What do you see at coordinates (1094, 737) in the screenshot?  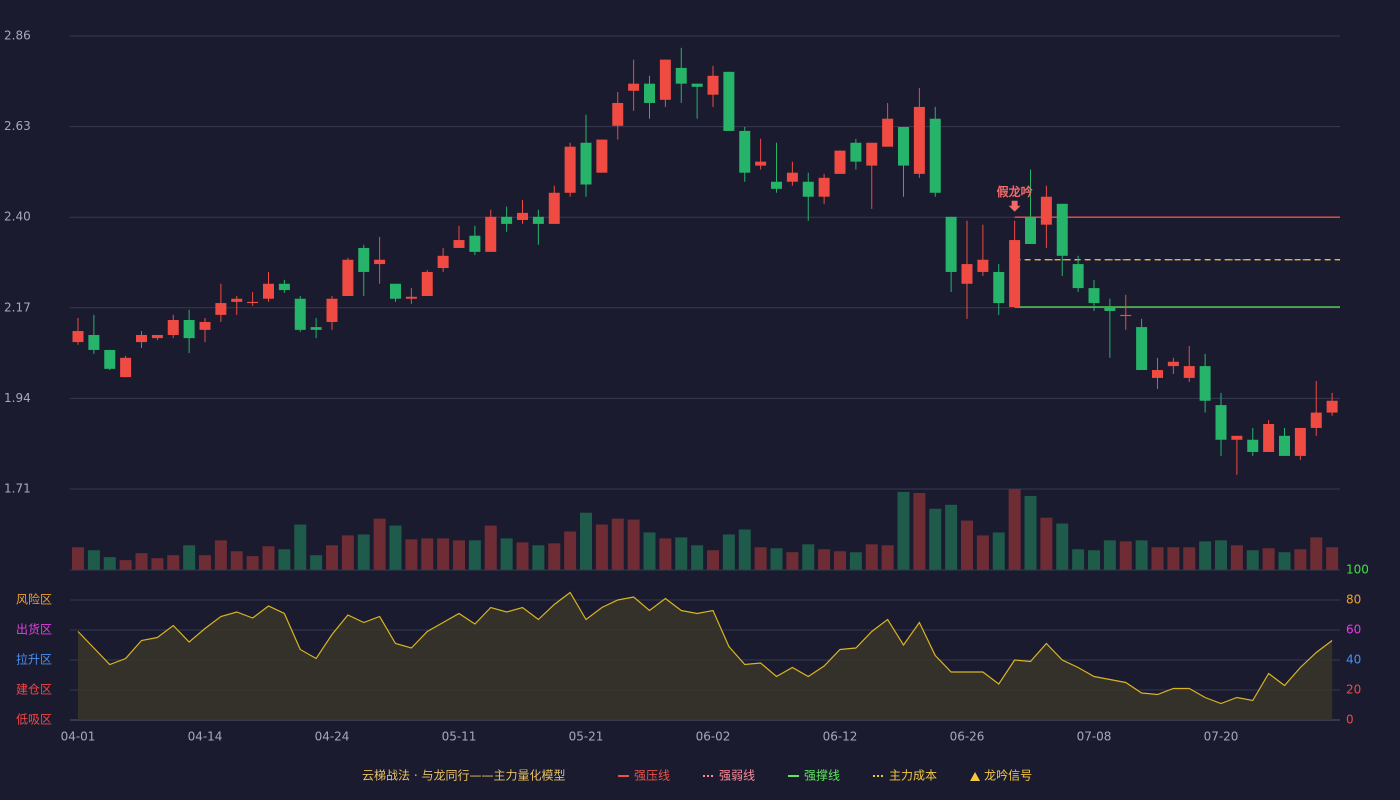 I see `x-tick-label: 07-08` at bounding box center [1094, 737].